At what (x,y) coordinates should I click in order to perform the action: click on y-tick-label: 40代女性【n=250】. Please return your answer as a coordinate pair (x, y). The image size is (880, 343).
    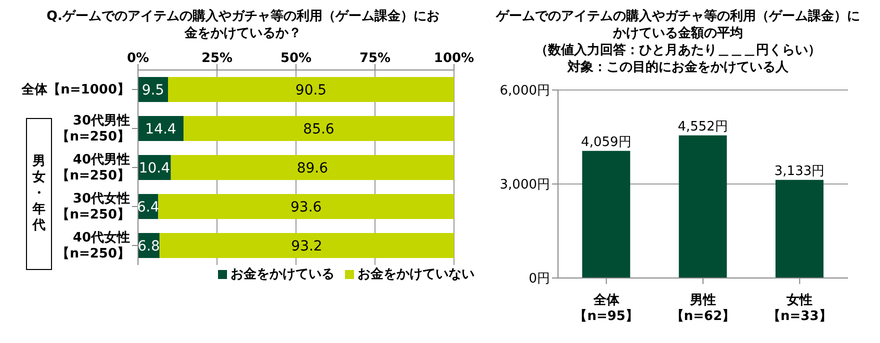
    Looking at the image, I should click on (93, 246).